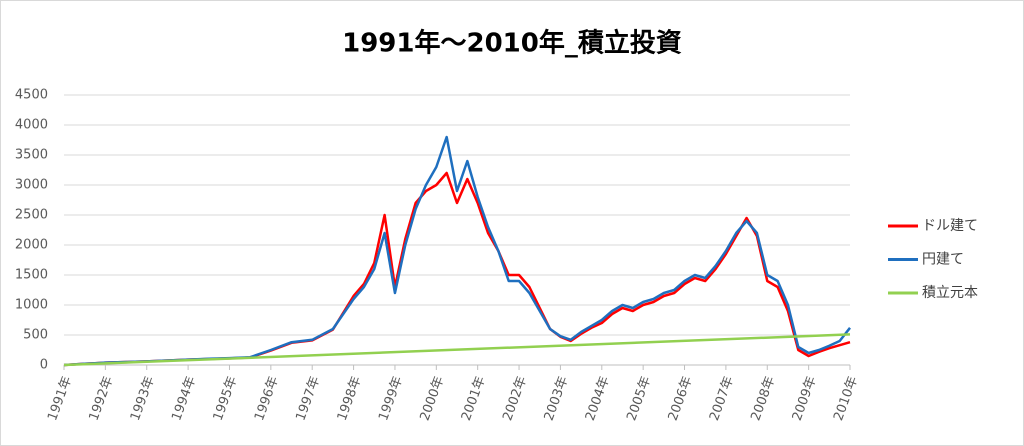 The width and height of the screenshot is (1024, 446). What do you see at coordinates (31, 275) in the screenshot?
I see `y-tick-label: 1500` at bounding box center [31, 275].